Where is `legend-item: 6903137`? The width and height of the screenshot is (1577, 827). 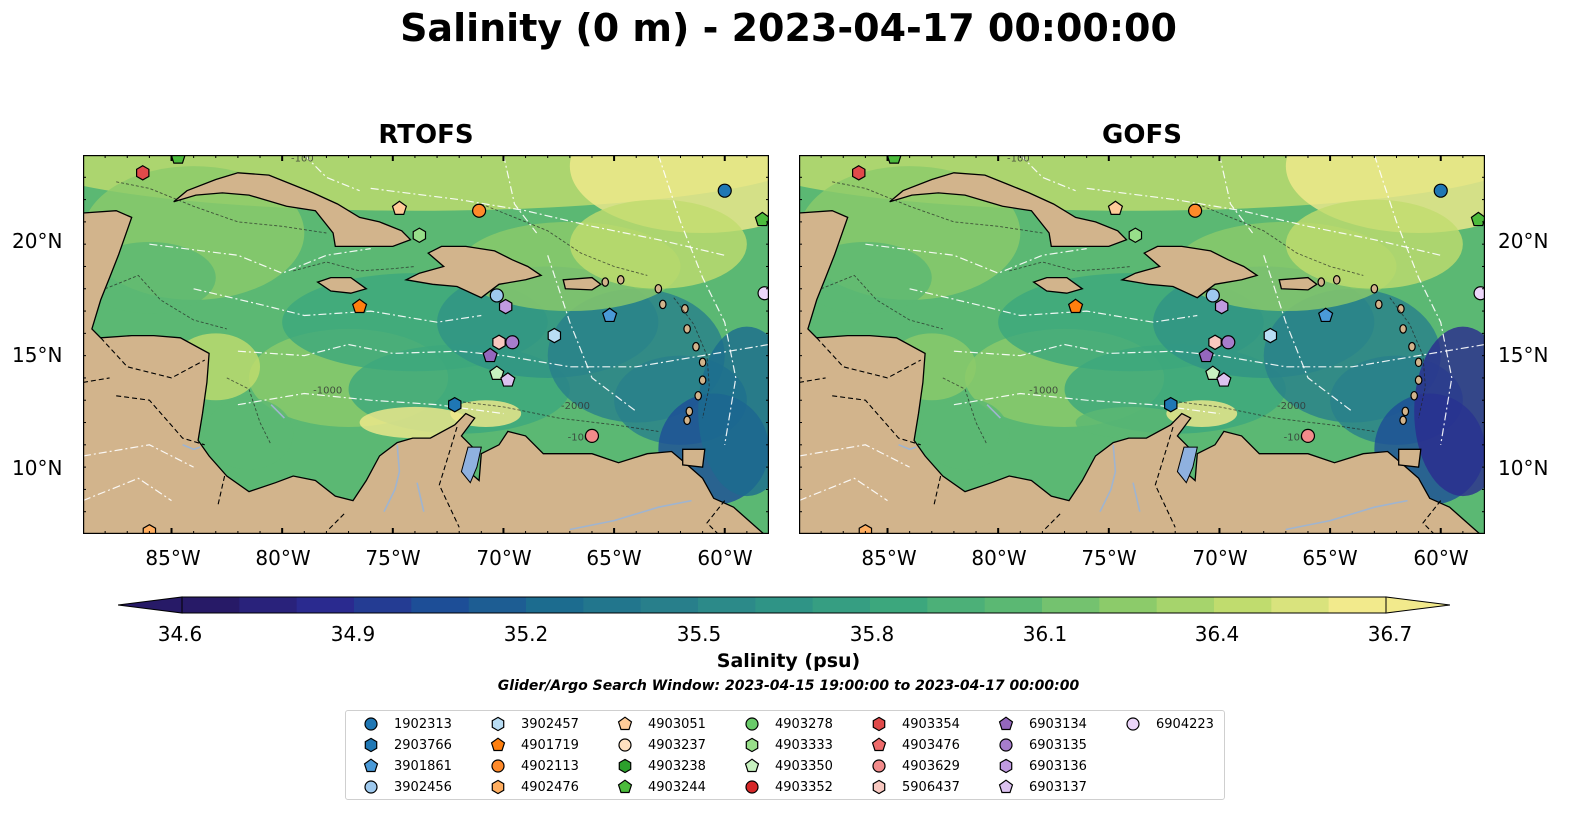 legend-item: 6903137 is located at coordinates (1042, 787).